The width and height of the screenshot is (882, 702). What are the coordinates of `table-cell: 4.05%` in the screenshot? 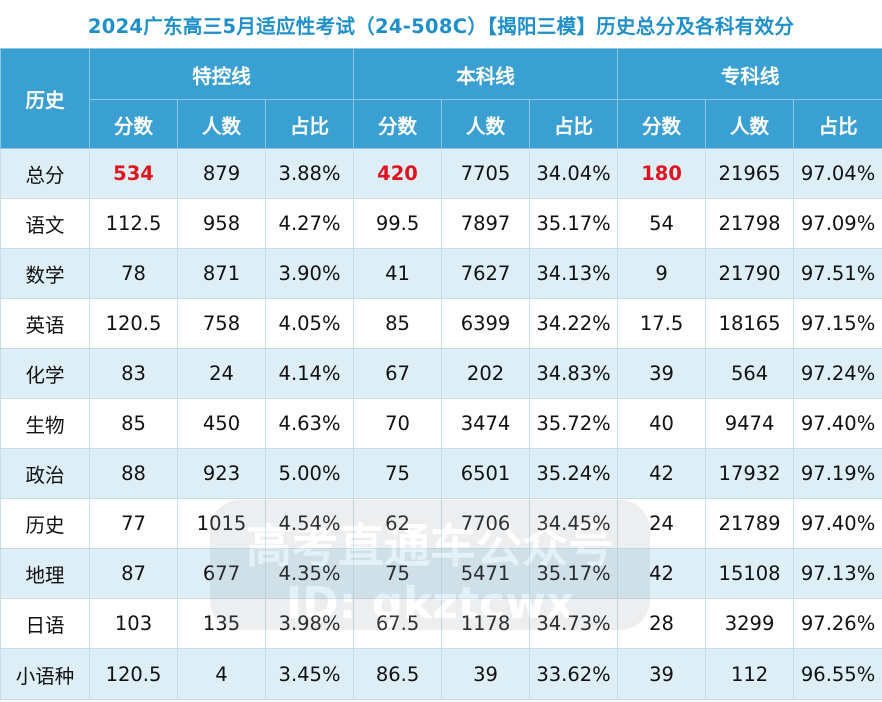 It's located at (309, 323).